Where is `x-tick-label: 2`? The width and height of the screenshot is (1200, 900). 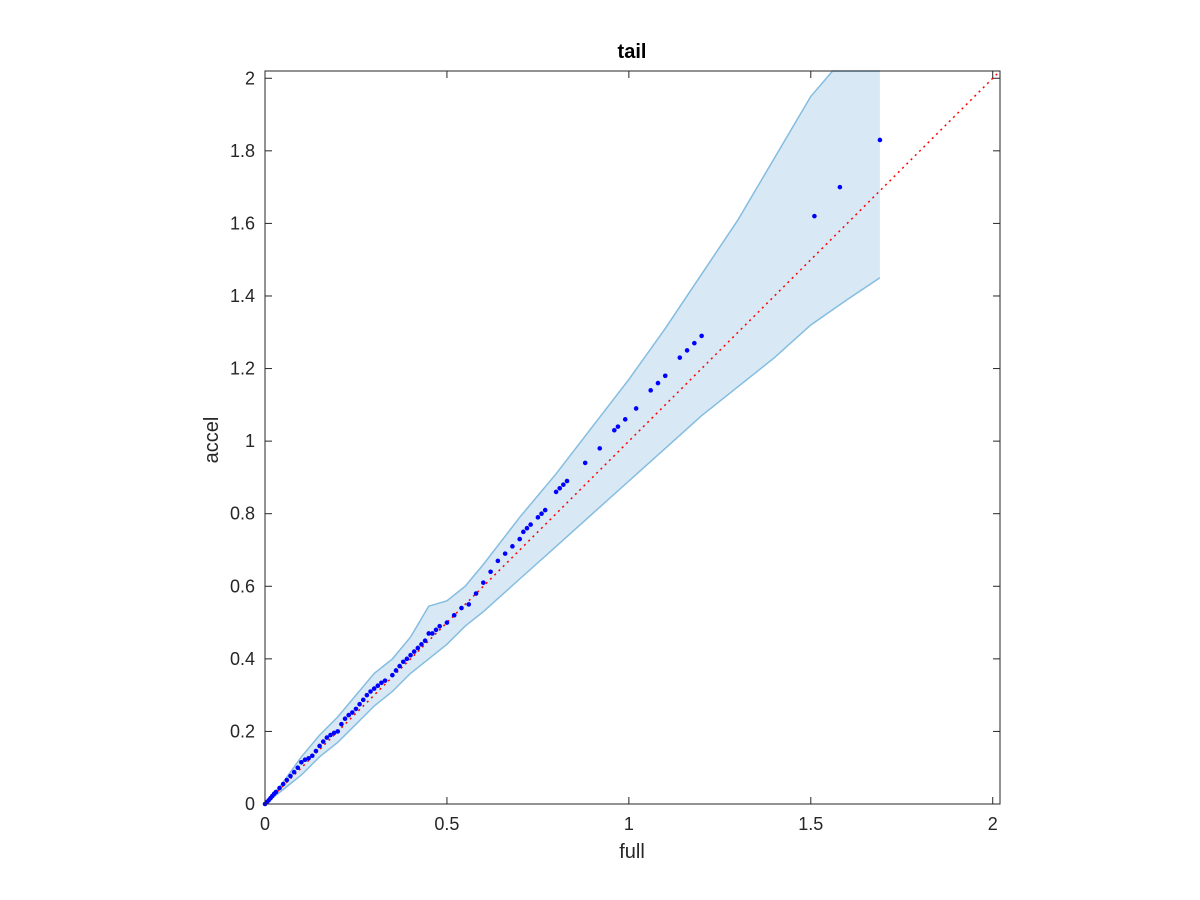
x-tick-label: 2 is located at coordinates (993, 824).